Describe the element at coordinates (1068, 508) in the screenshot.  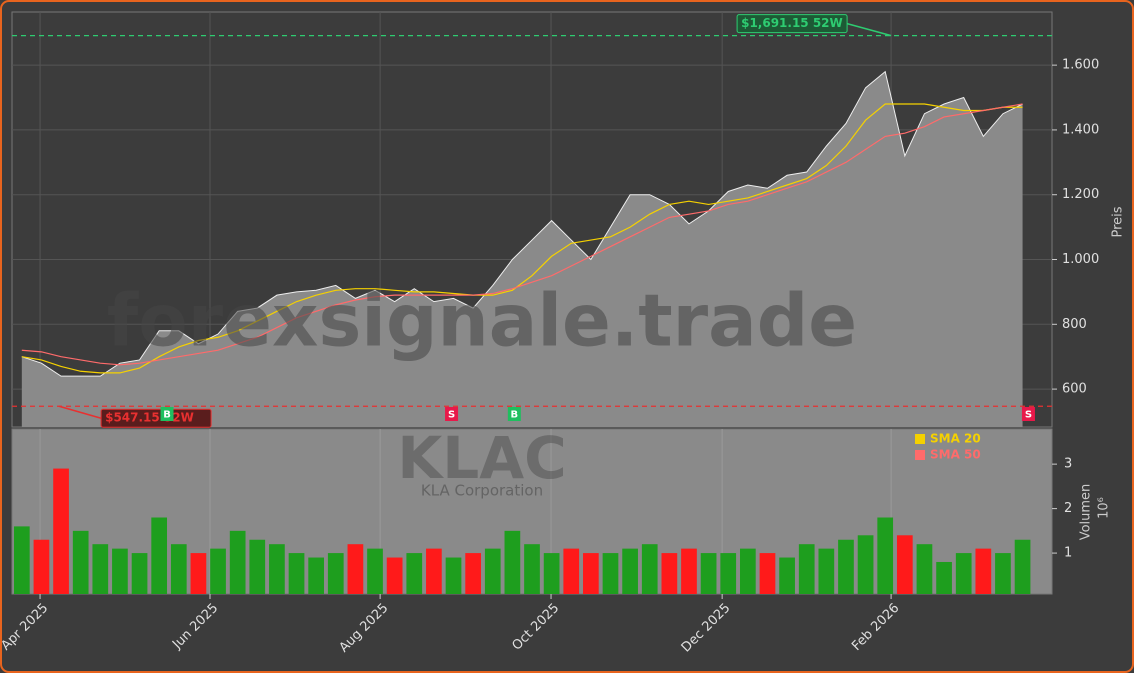
I see `y-tick-label: 2` at that location.